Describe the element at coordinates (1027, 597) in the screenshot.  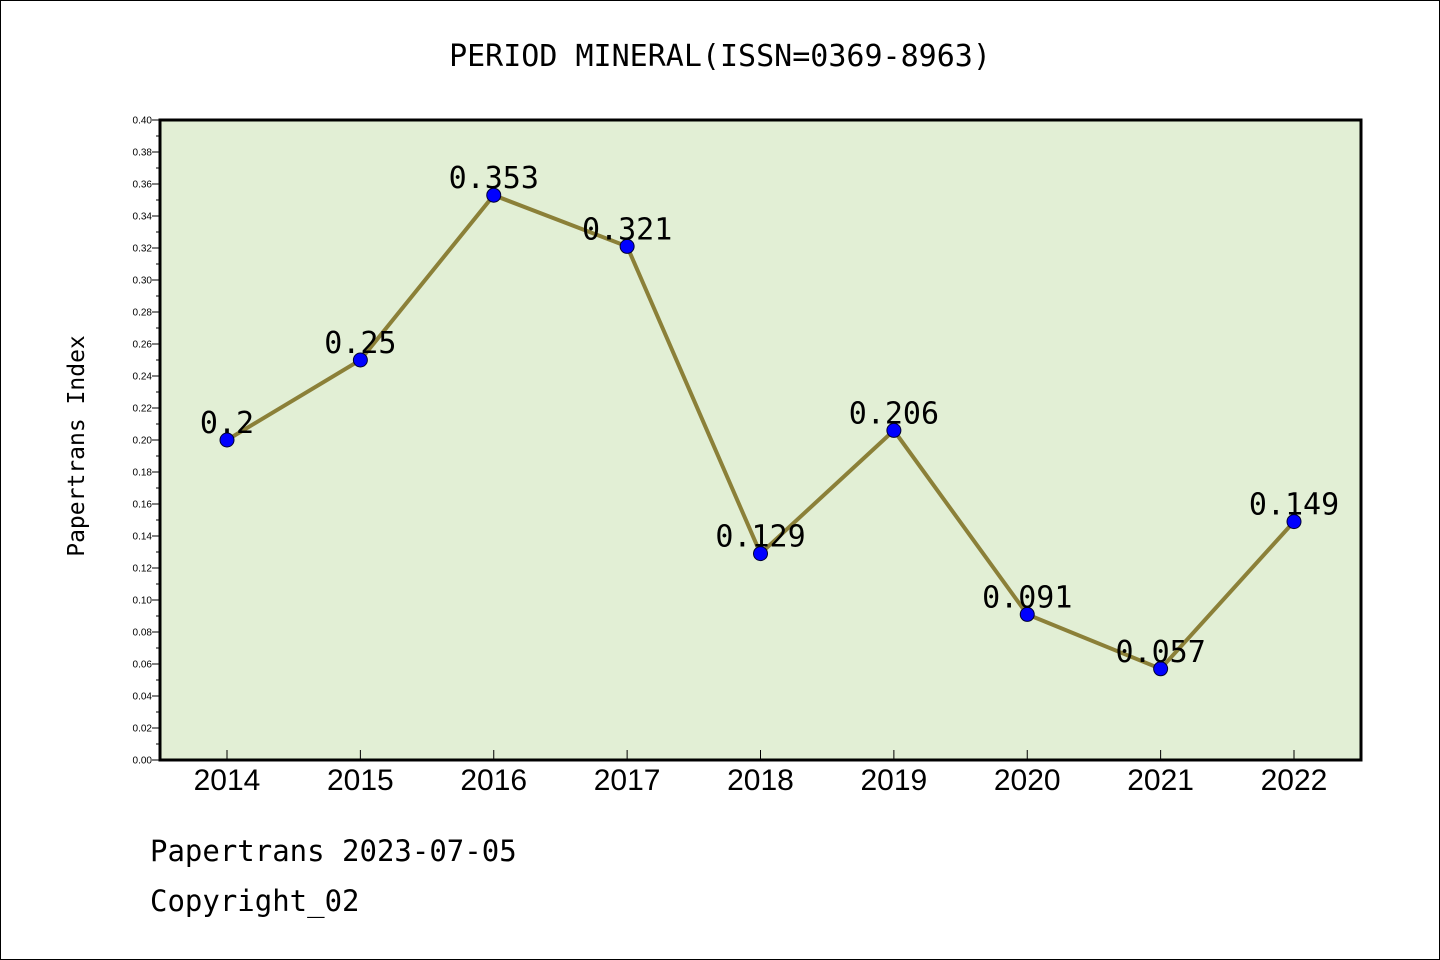
I see `data-label: 0.091` at that location.